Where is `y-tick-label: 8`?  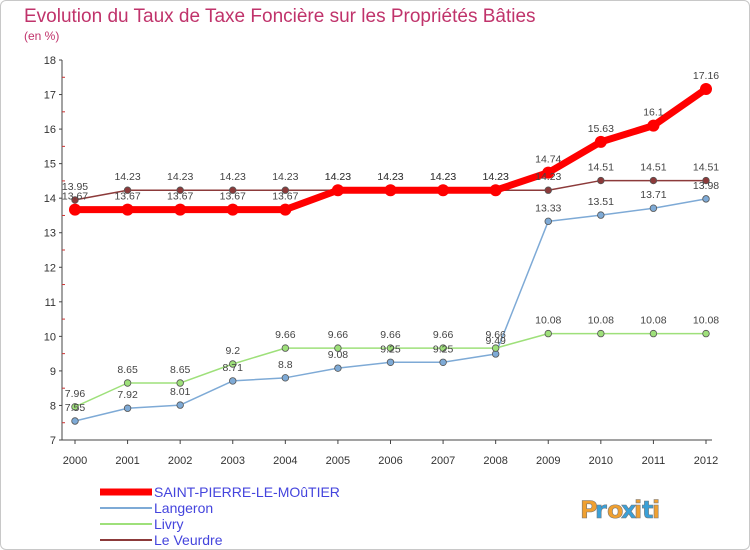
y-tick-label: 8 is located at coordinates (53, 406).